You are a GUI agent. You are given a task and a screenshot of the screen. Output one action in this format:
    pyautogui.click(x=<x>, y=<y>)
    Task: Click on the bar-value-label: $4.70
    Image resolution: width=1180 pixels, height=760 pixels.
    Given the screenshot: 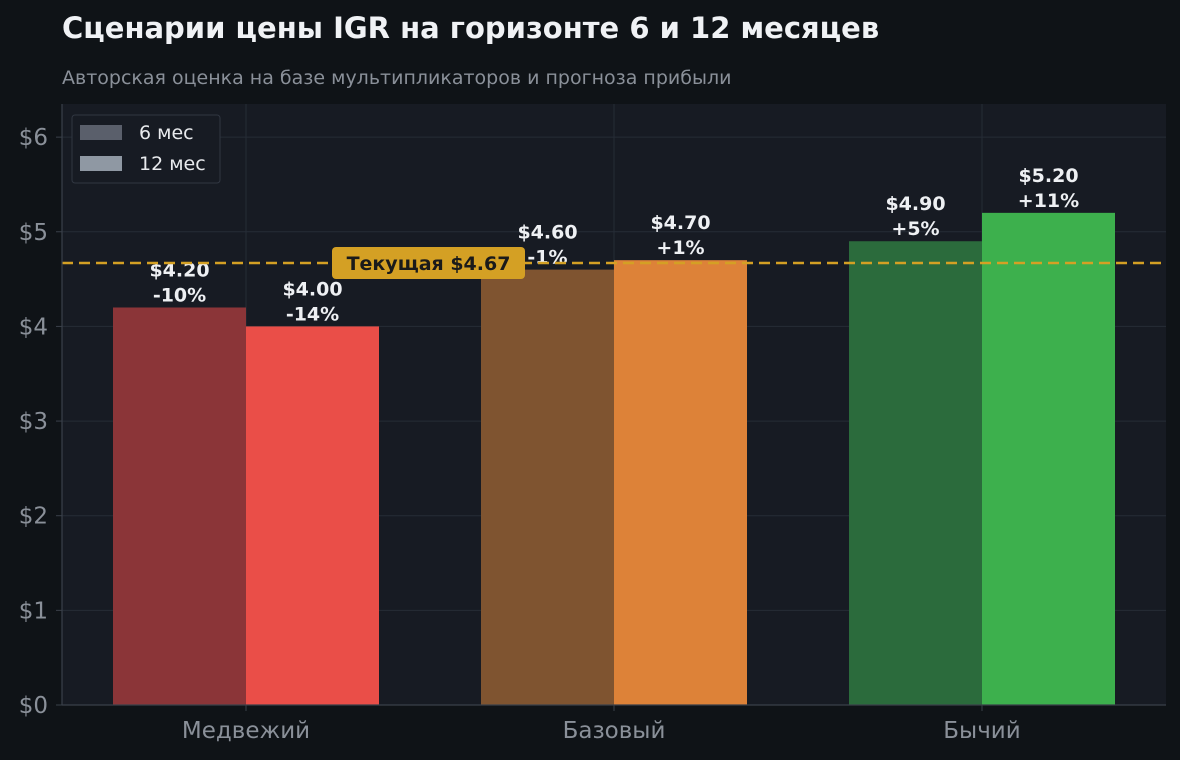 What is the action you would take?
    pyautogui.click(x=680, y=223)
    